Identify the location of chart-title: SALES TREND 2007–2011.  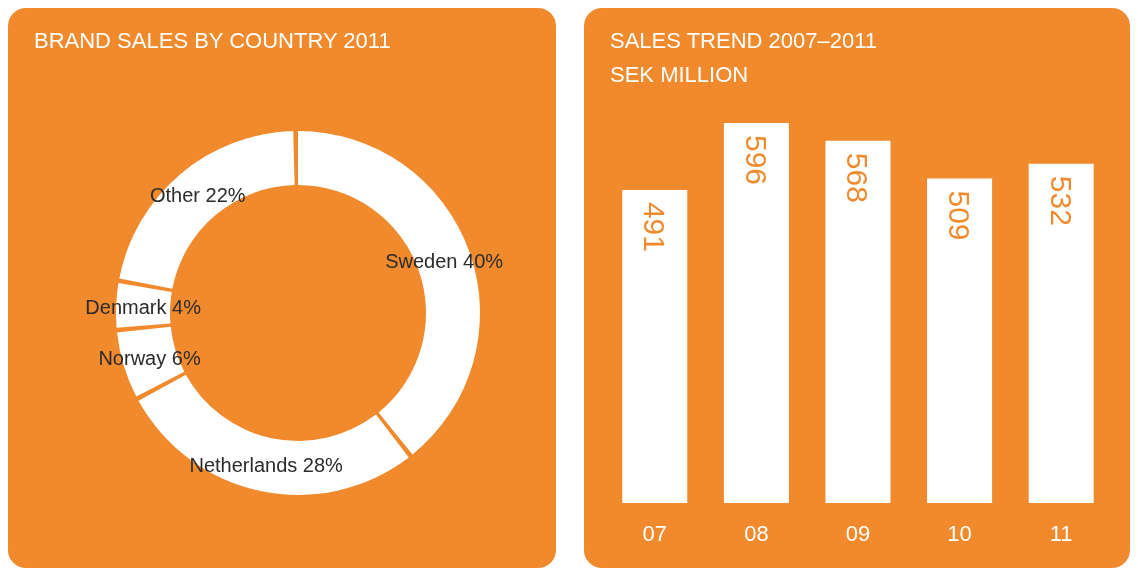
(744, 41).